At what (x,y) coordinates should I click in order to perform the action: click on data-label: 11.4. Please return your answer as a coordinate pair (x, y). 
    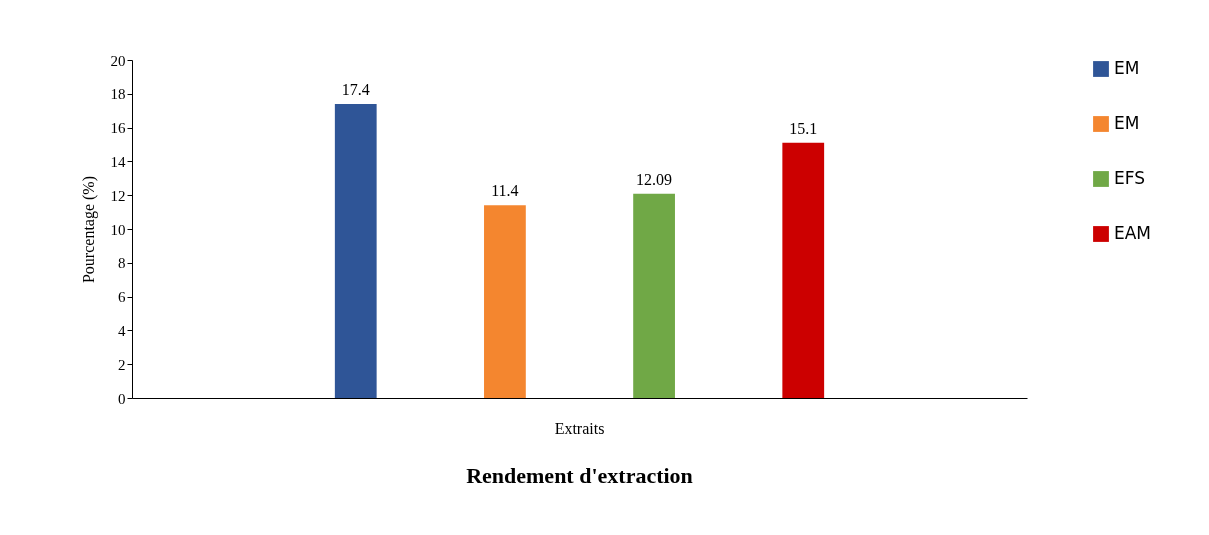
    Looking at the image, I should click on (505, 191).